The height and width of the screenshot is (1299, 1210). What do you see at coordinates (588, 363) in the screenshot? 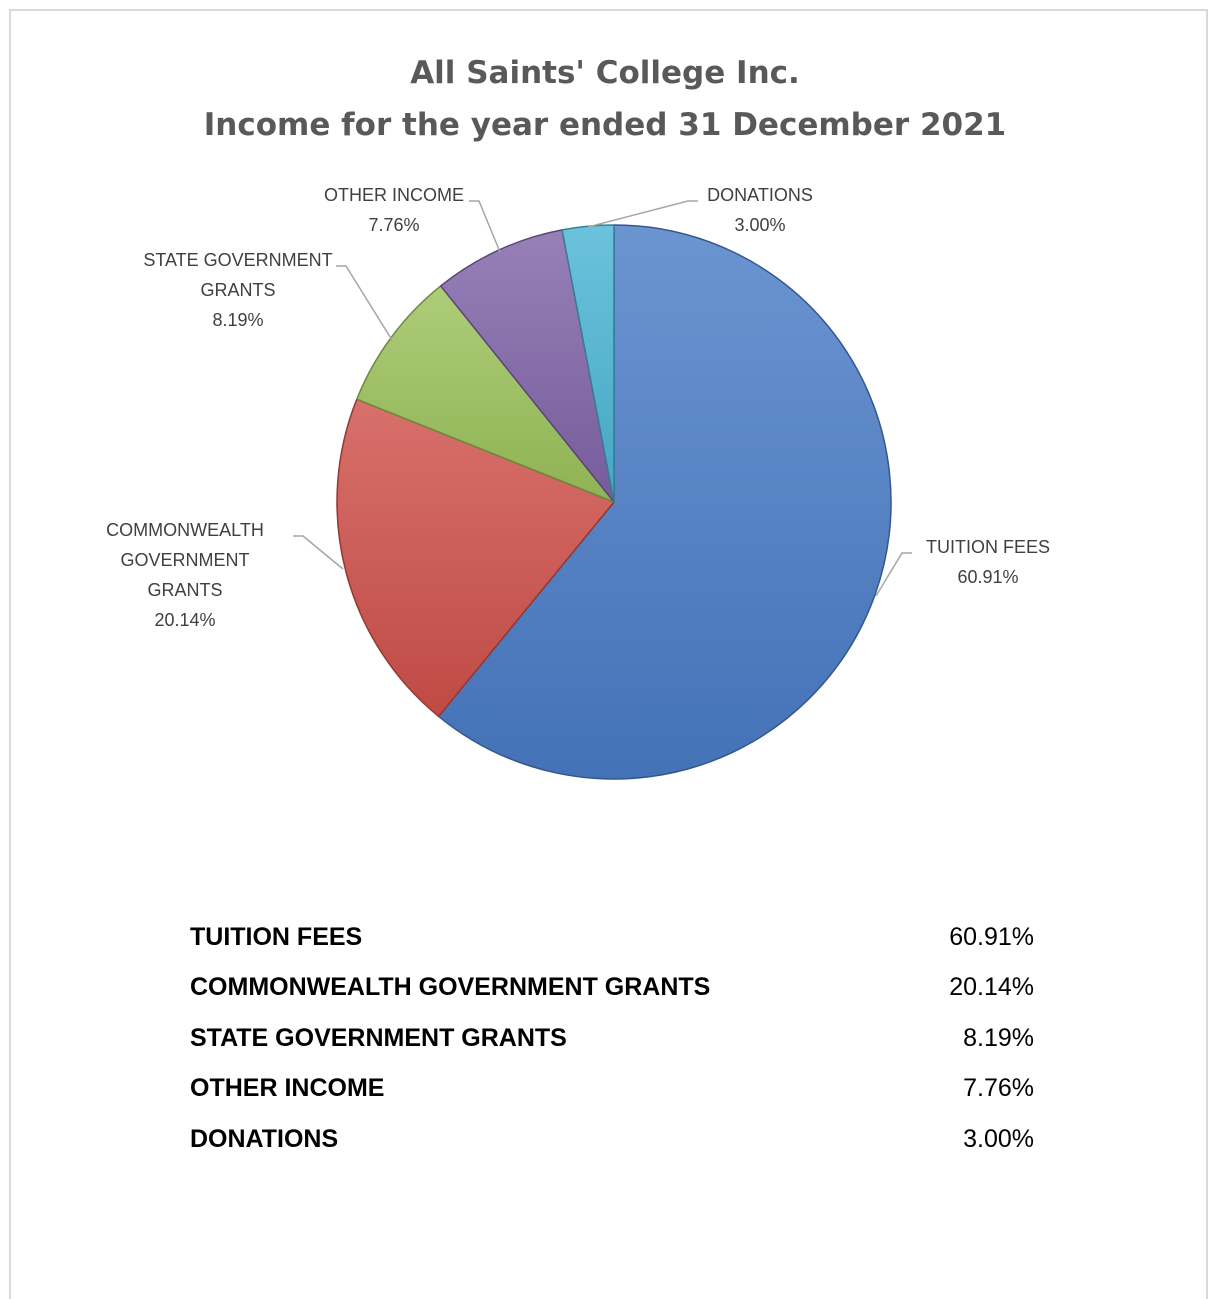
I see `pie-slice-donations` at bounding box center [588, 363].